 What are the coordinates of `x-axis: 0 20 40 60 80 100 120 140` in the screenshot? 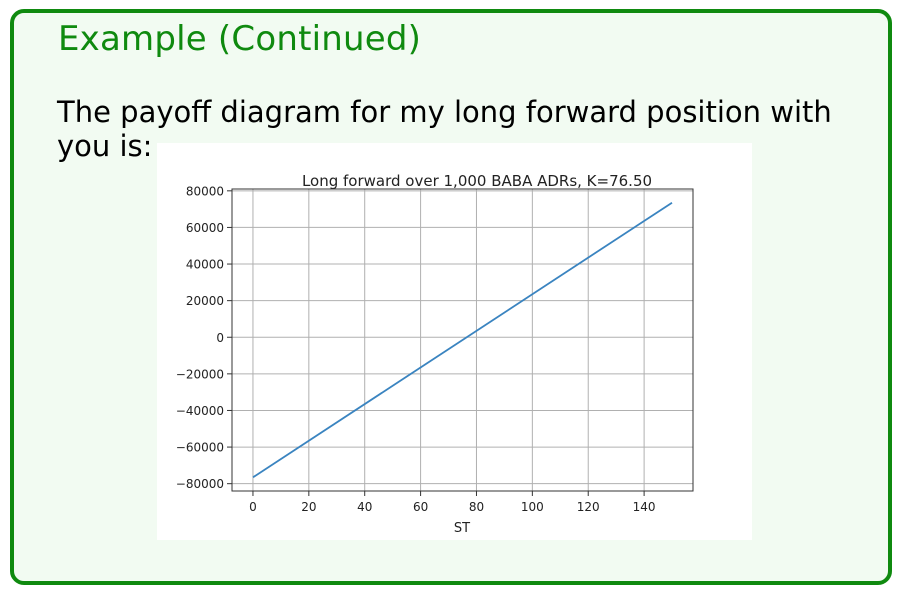 It's located at (452, 502).